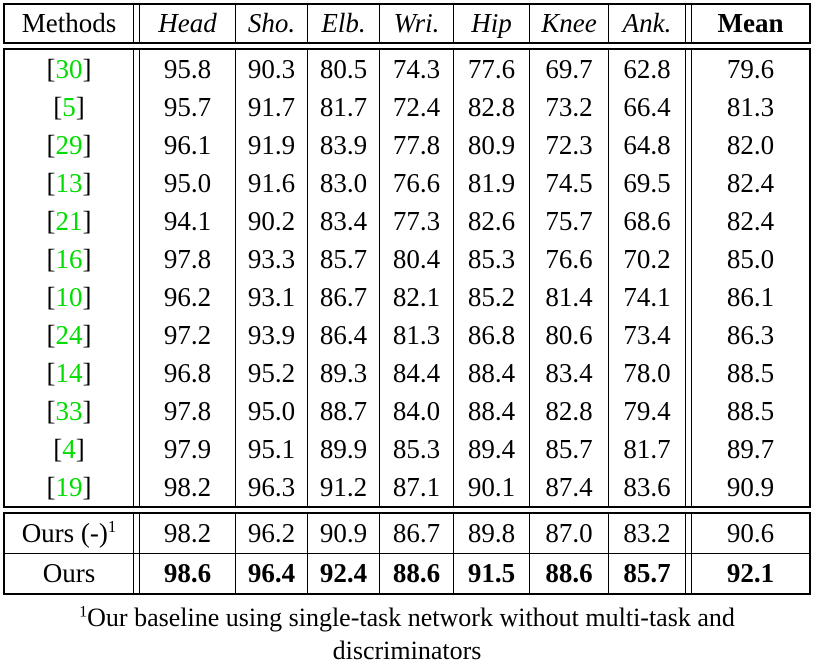 This screenshot has height=669, width=814. Describe the element at coordinates (69, 23) in the screenshot. I see `col-header-methods: Methods` at that location.